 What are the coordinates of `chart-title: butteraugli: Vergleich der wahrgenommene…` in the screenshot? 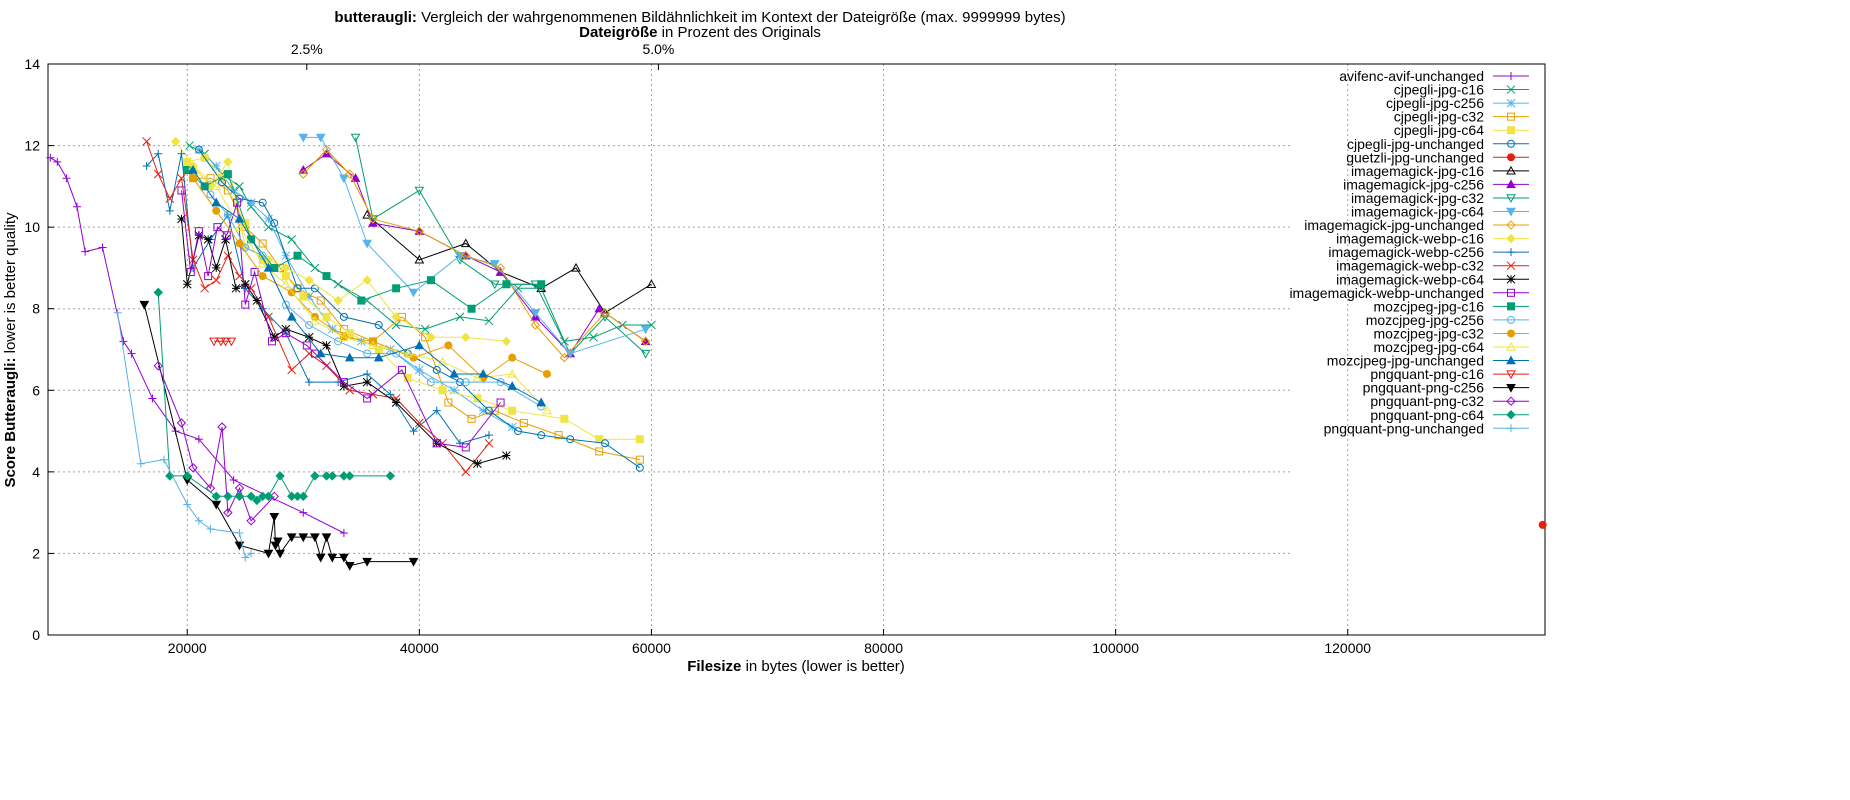 It's located at (699, 17).